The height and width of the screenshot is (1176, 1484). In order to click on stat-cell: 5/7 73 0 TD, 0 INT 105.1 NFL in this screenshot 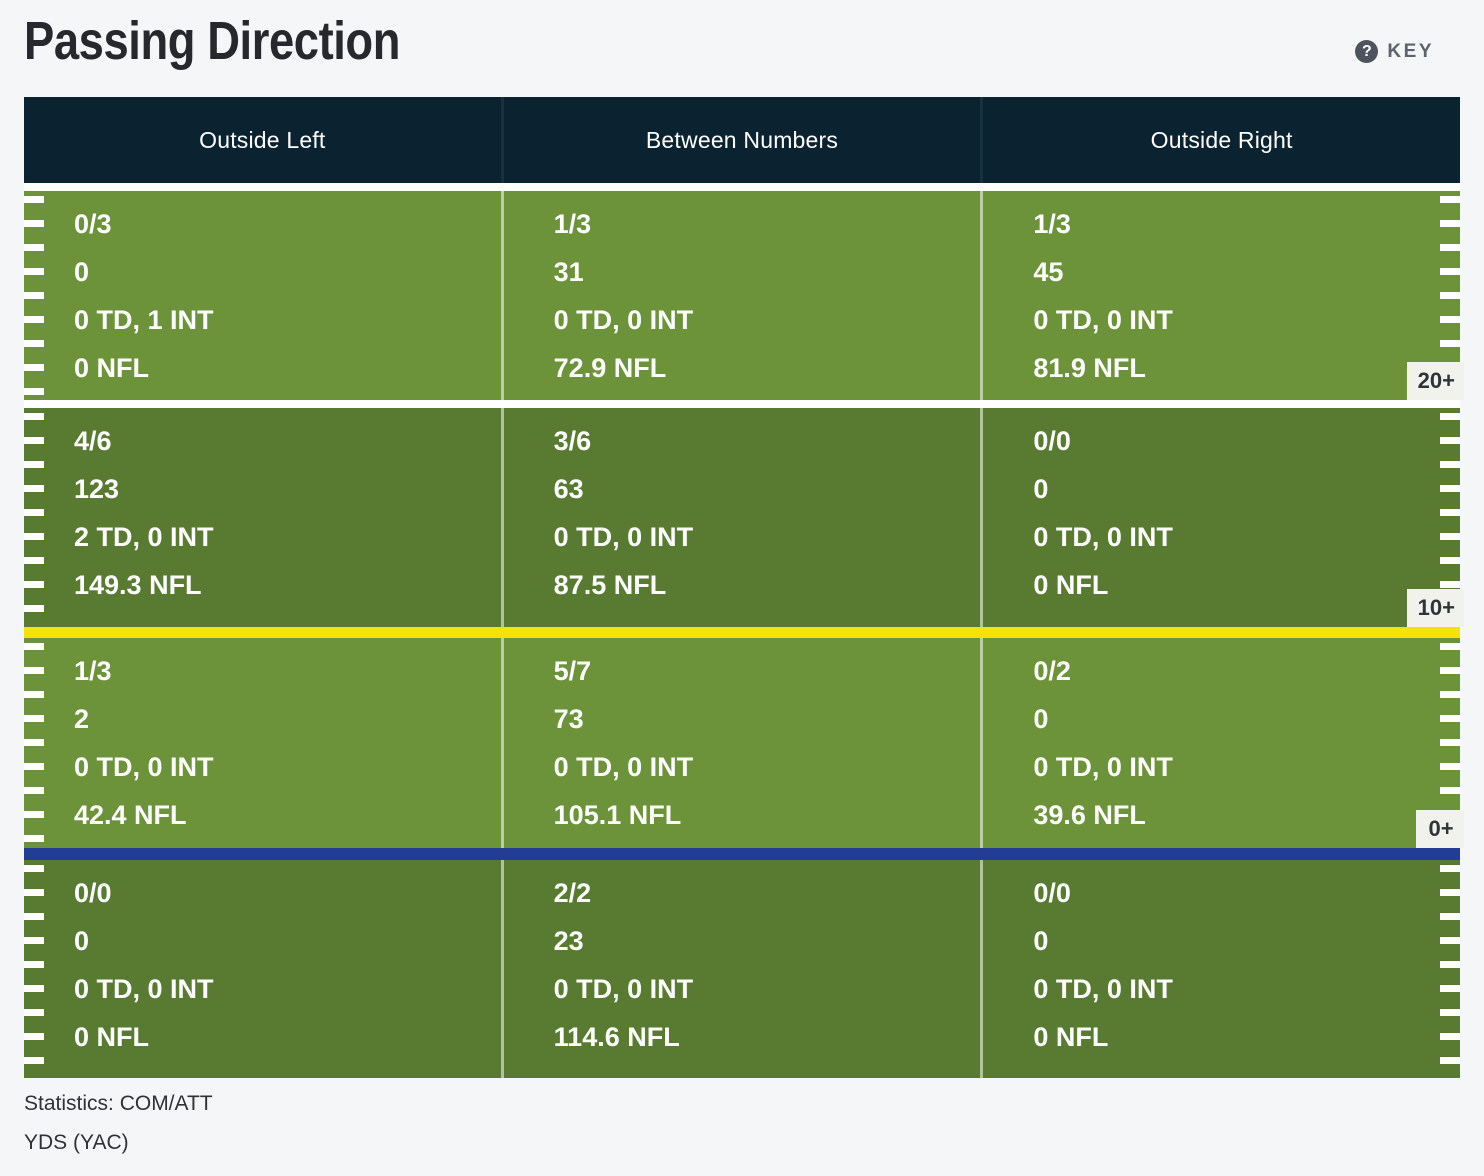, I will do `click(742, 743)`.